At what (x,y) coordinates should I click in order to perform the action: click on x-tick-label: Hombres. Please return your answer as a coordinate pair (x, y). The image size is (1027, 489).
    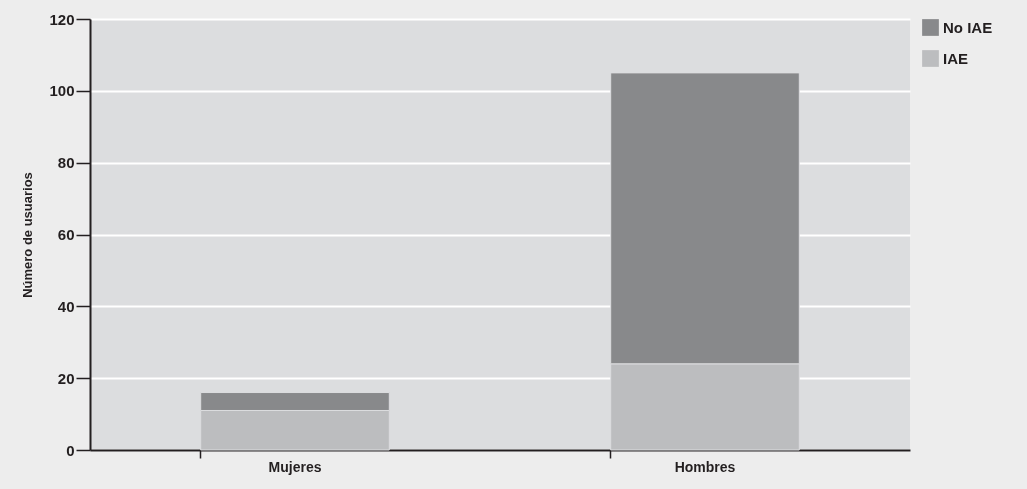
    Looking at the image, I should click on (705, 466).